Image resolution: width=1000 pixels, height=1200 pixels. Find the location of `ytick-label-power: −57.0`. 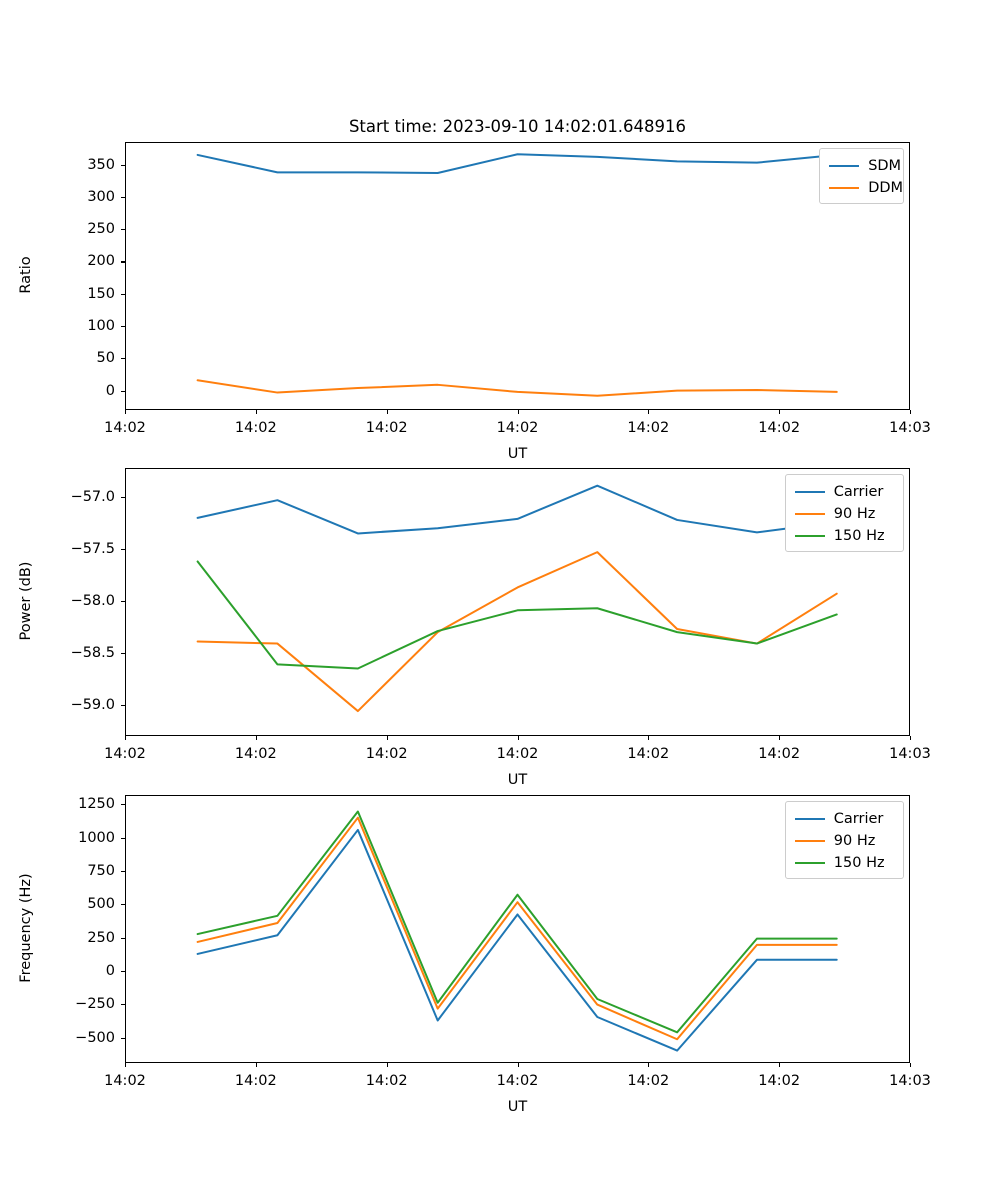

ytick-label-power: −57.0 is located at coordinates (92, 497).